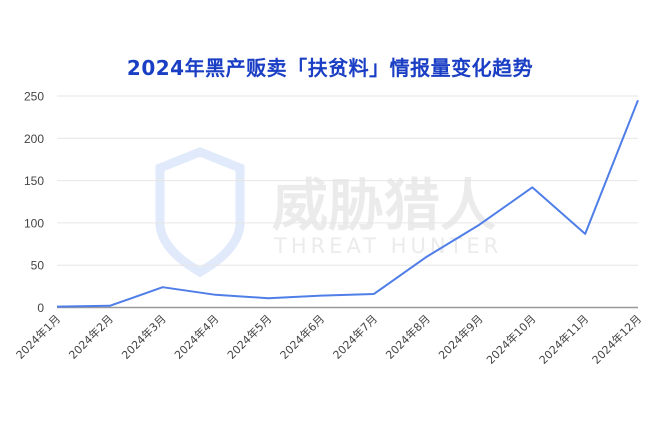 The height and width of the screenshot is (425, 660). What do you see at coordinates (34, 223) in the screenshot?
I see `y-tick-label: 100` at bounding box center [34, 223].